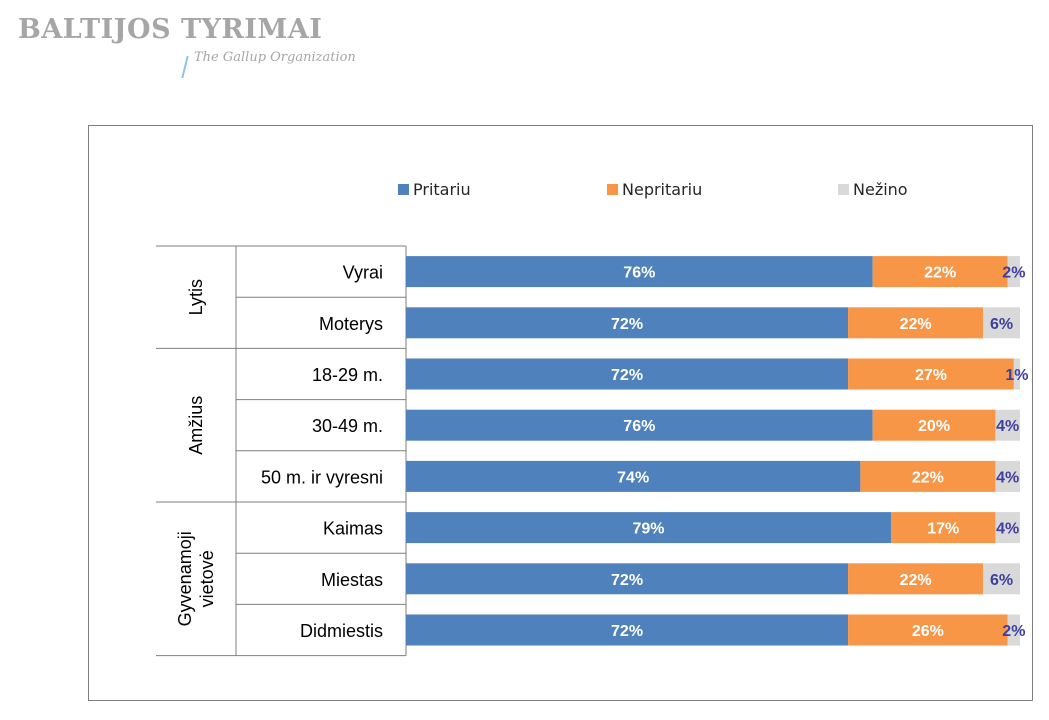  I want to click on bar-nezino-didmiestis, so click(1013, 630).